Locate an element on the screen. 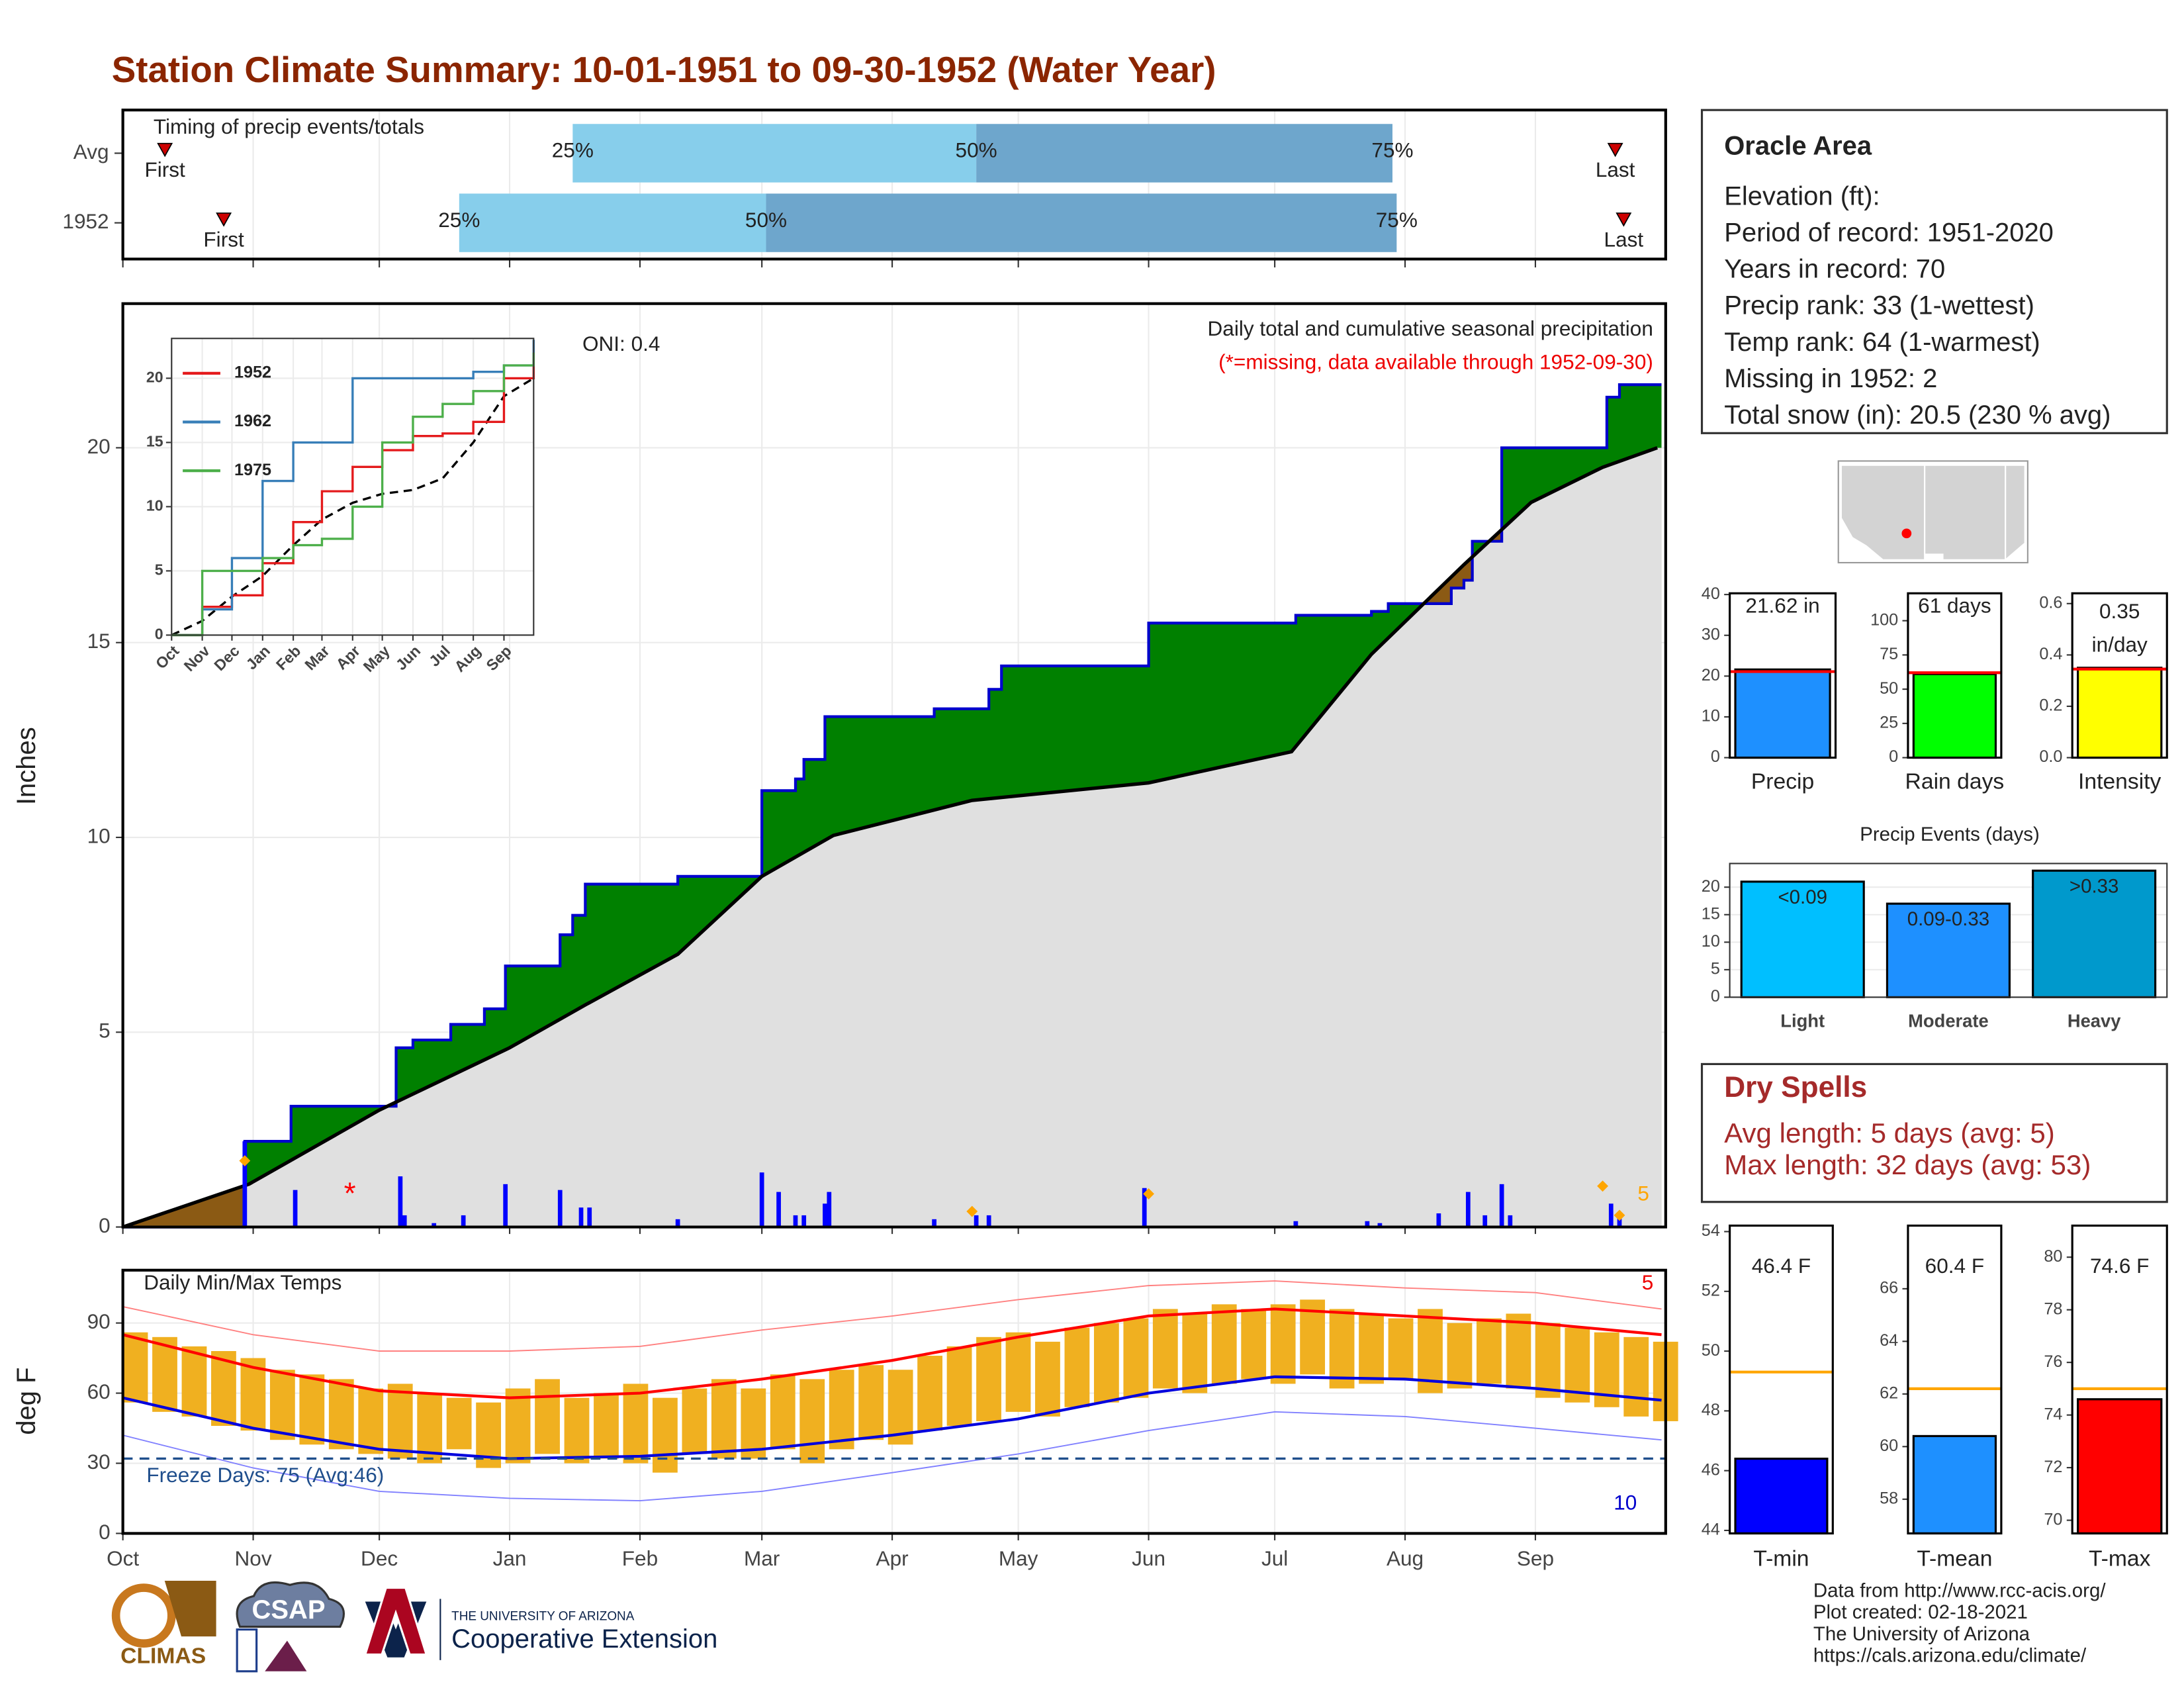 Image resolution: width=2184 pixels, height=1688 pixels. timing-last-marker is located at coordinates (1615, 150).